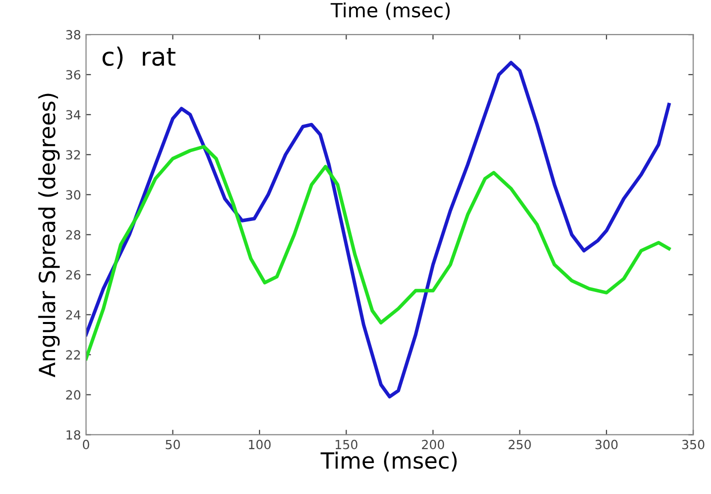  I want to click on x-tick-label: 50, so click(173, 445).